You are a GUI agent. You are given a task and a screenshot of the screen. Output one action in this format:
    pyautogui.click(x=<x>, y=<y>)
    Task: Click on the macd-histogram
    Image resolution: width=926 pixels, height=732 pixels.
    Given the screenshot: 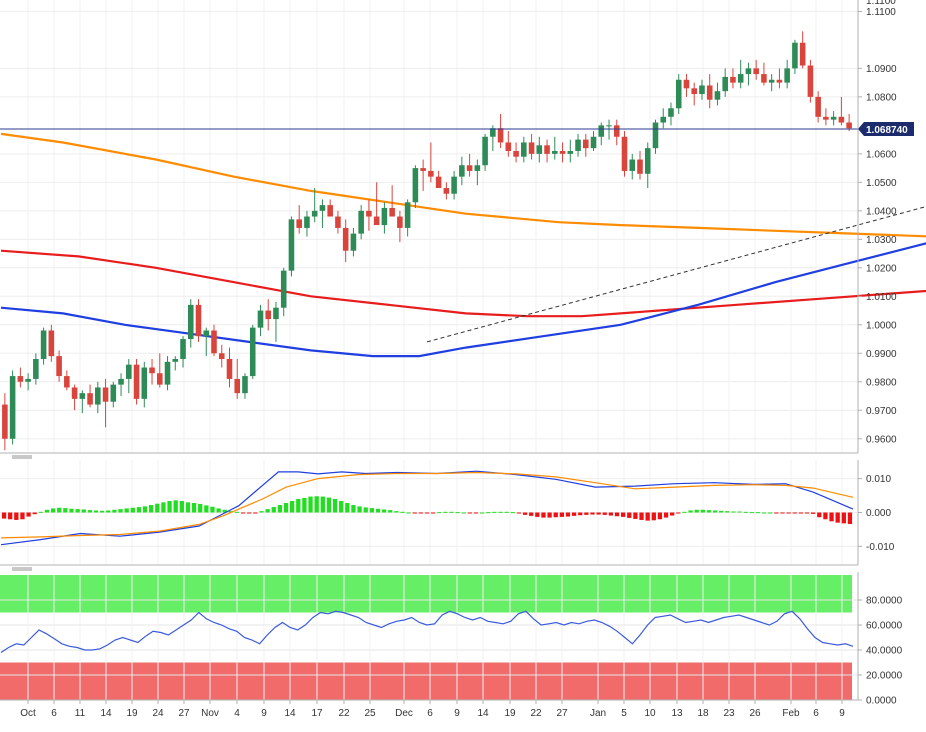 What is the action you would take?
    pyautogui.click(x=427, y=510)
    